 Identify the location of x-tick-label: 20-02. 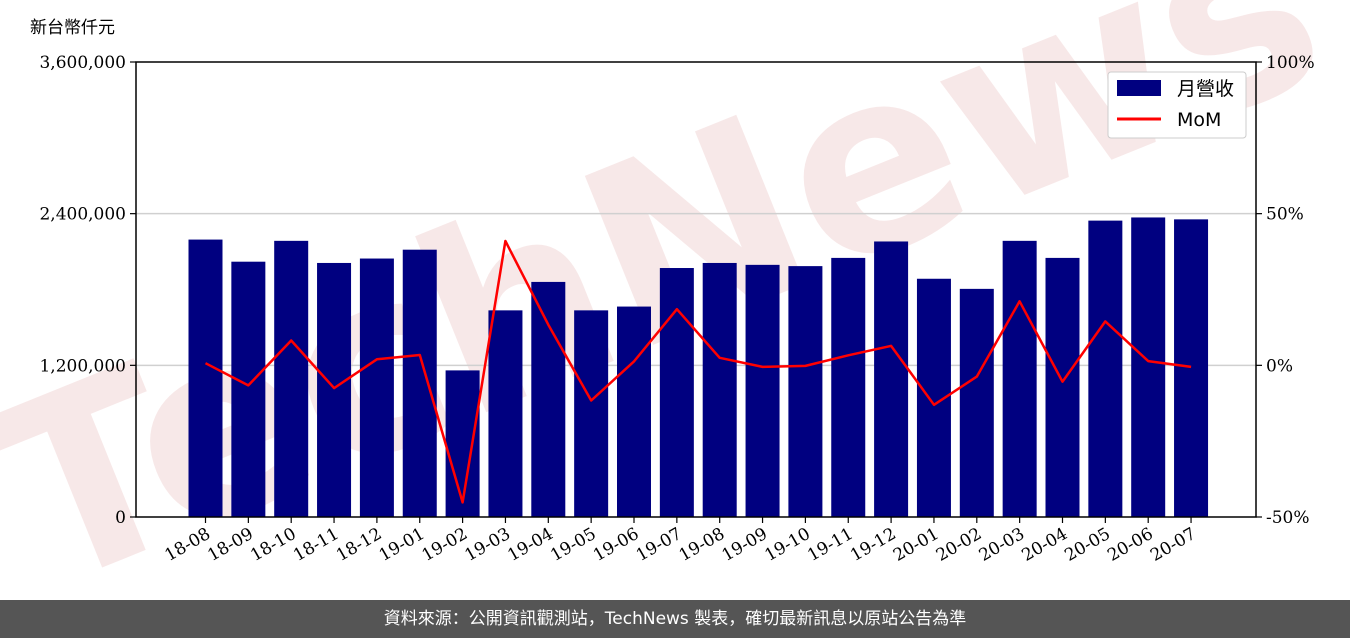
(959, 545).